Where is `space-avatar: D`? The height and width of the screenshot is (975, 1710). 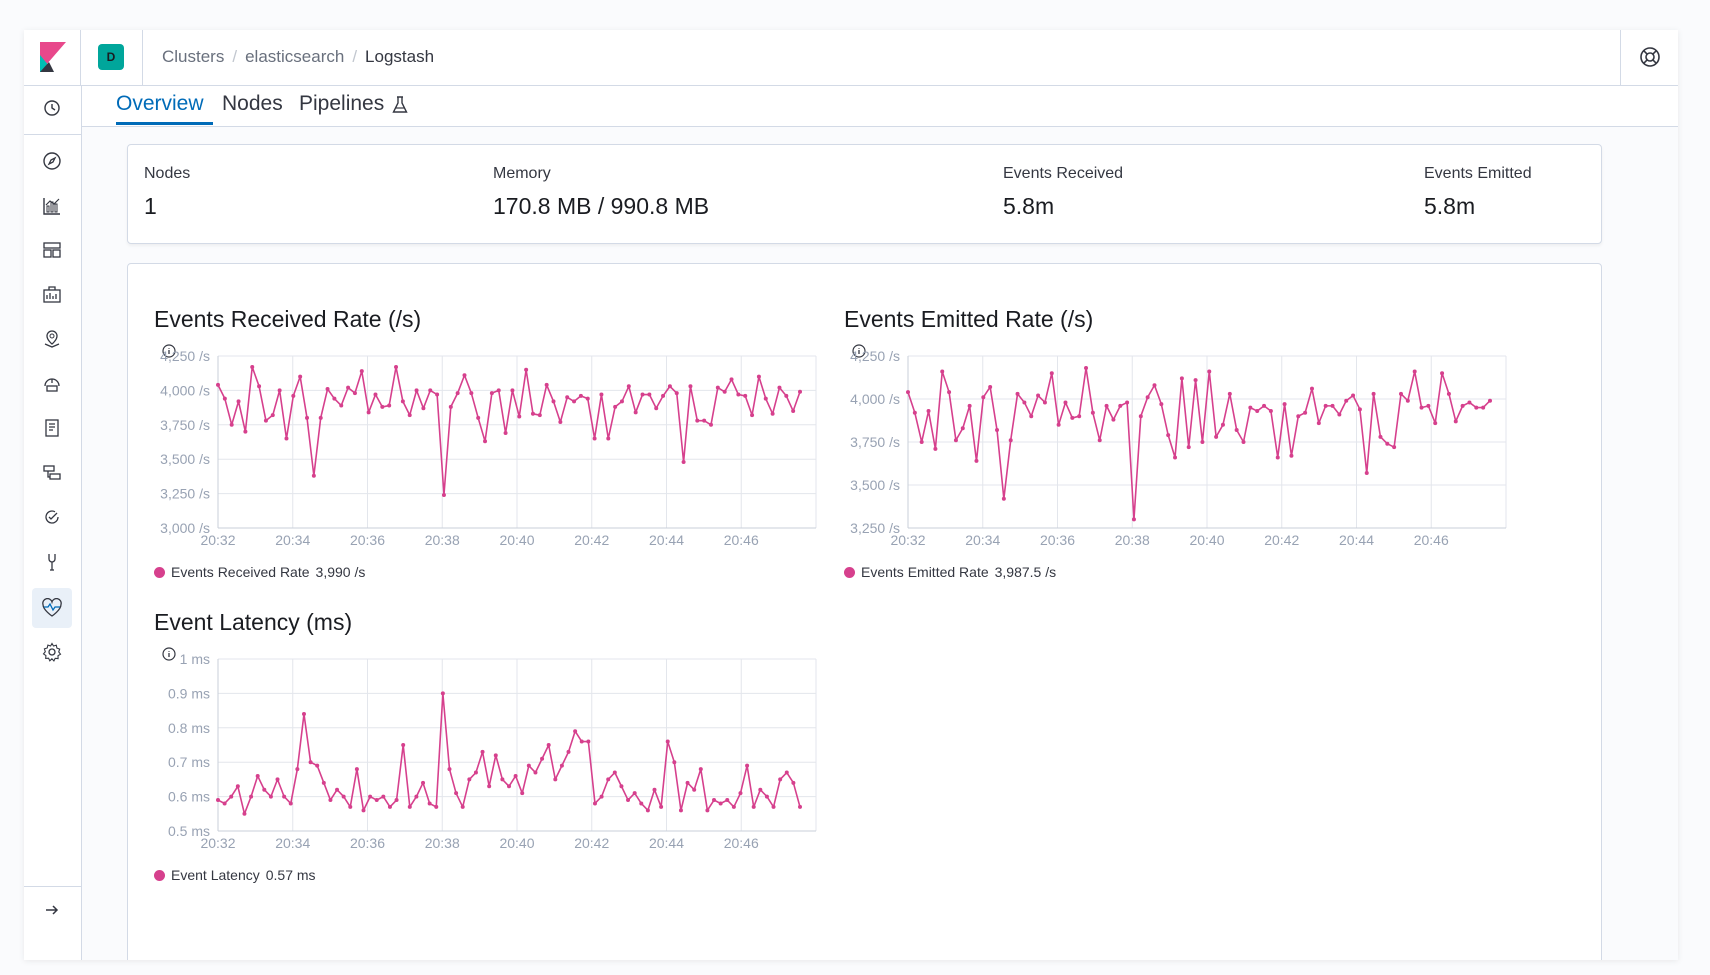 space-avatar: D is located at coordinates (111, 57).